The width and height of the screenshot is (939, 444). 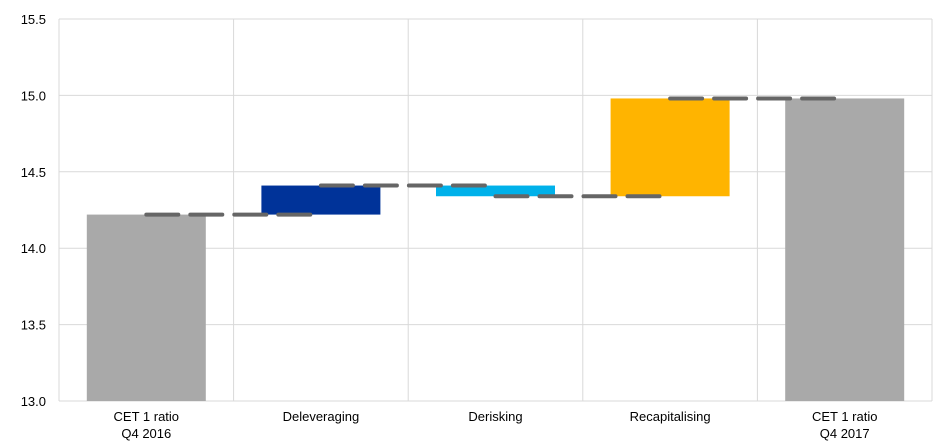 What do you see at coordinates (33, 95) in the screenshot?
I see `y-tick-label: 15.0` at bounding box center [33, 95].